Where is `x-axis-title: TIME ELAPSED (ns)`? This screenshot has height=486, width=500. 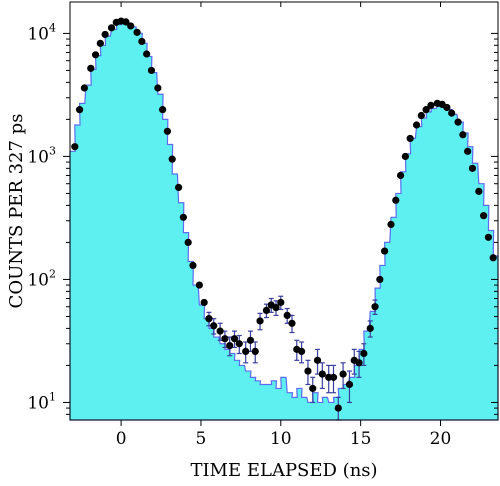 x-axis-title: TIME ELAPSED (ns) is located at coordinates (283, 470).